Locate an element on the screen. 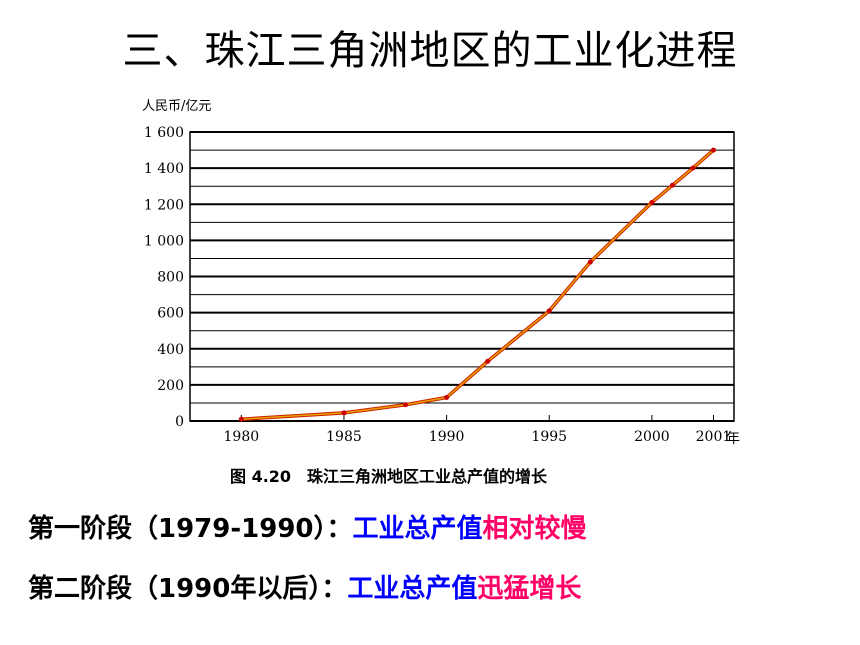  x-tick-label: 1995 is located at coordinates (549, 437).